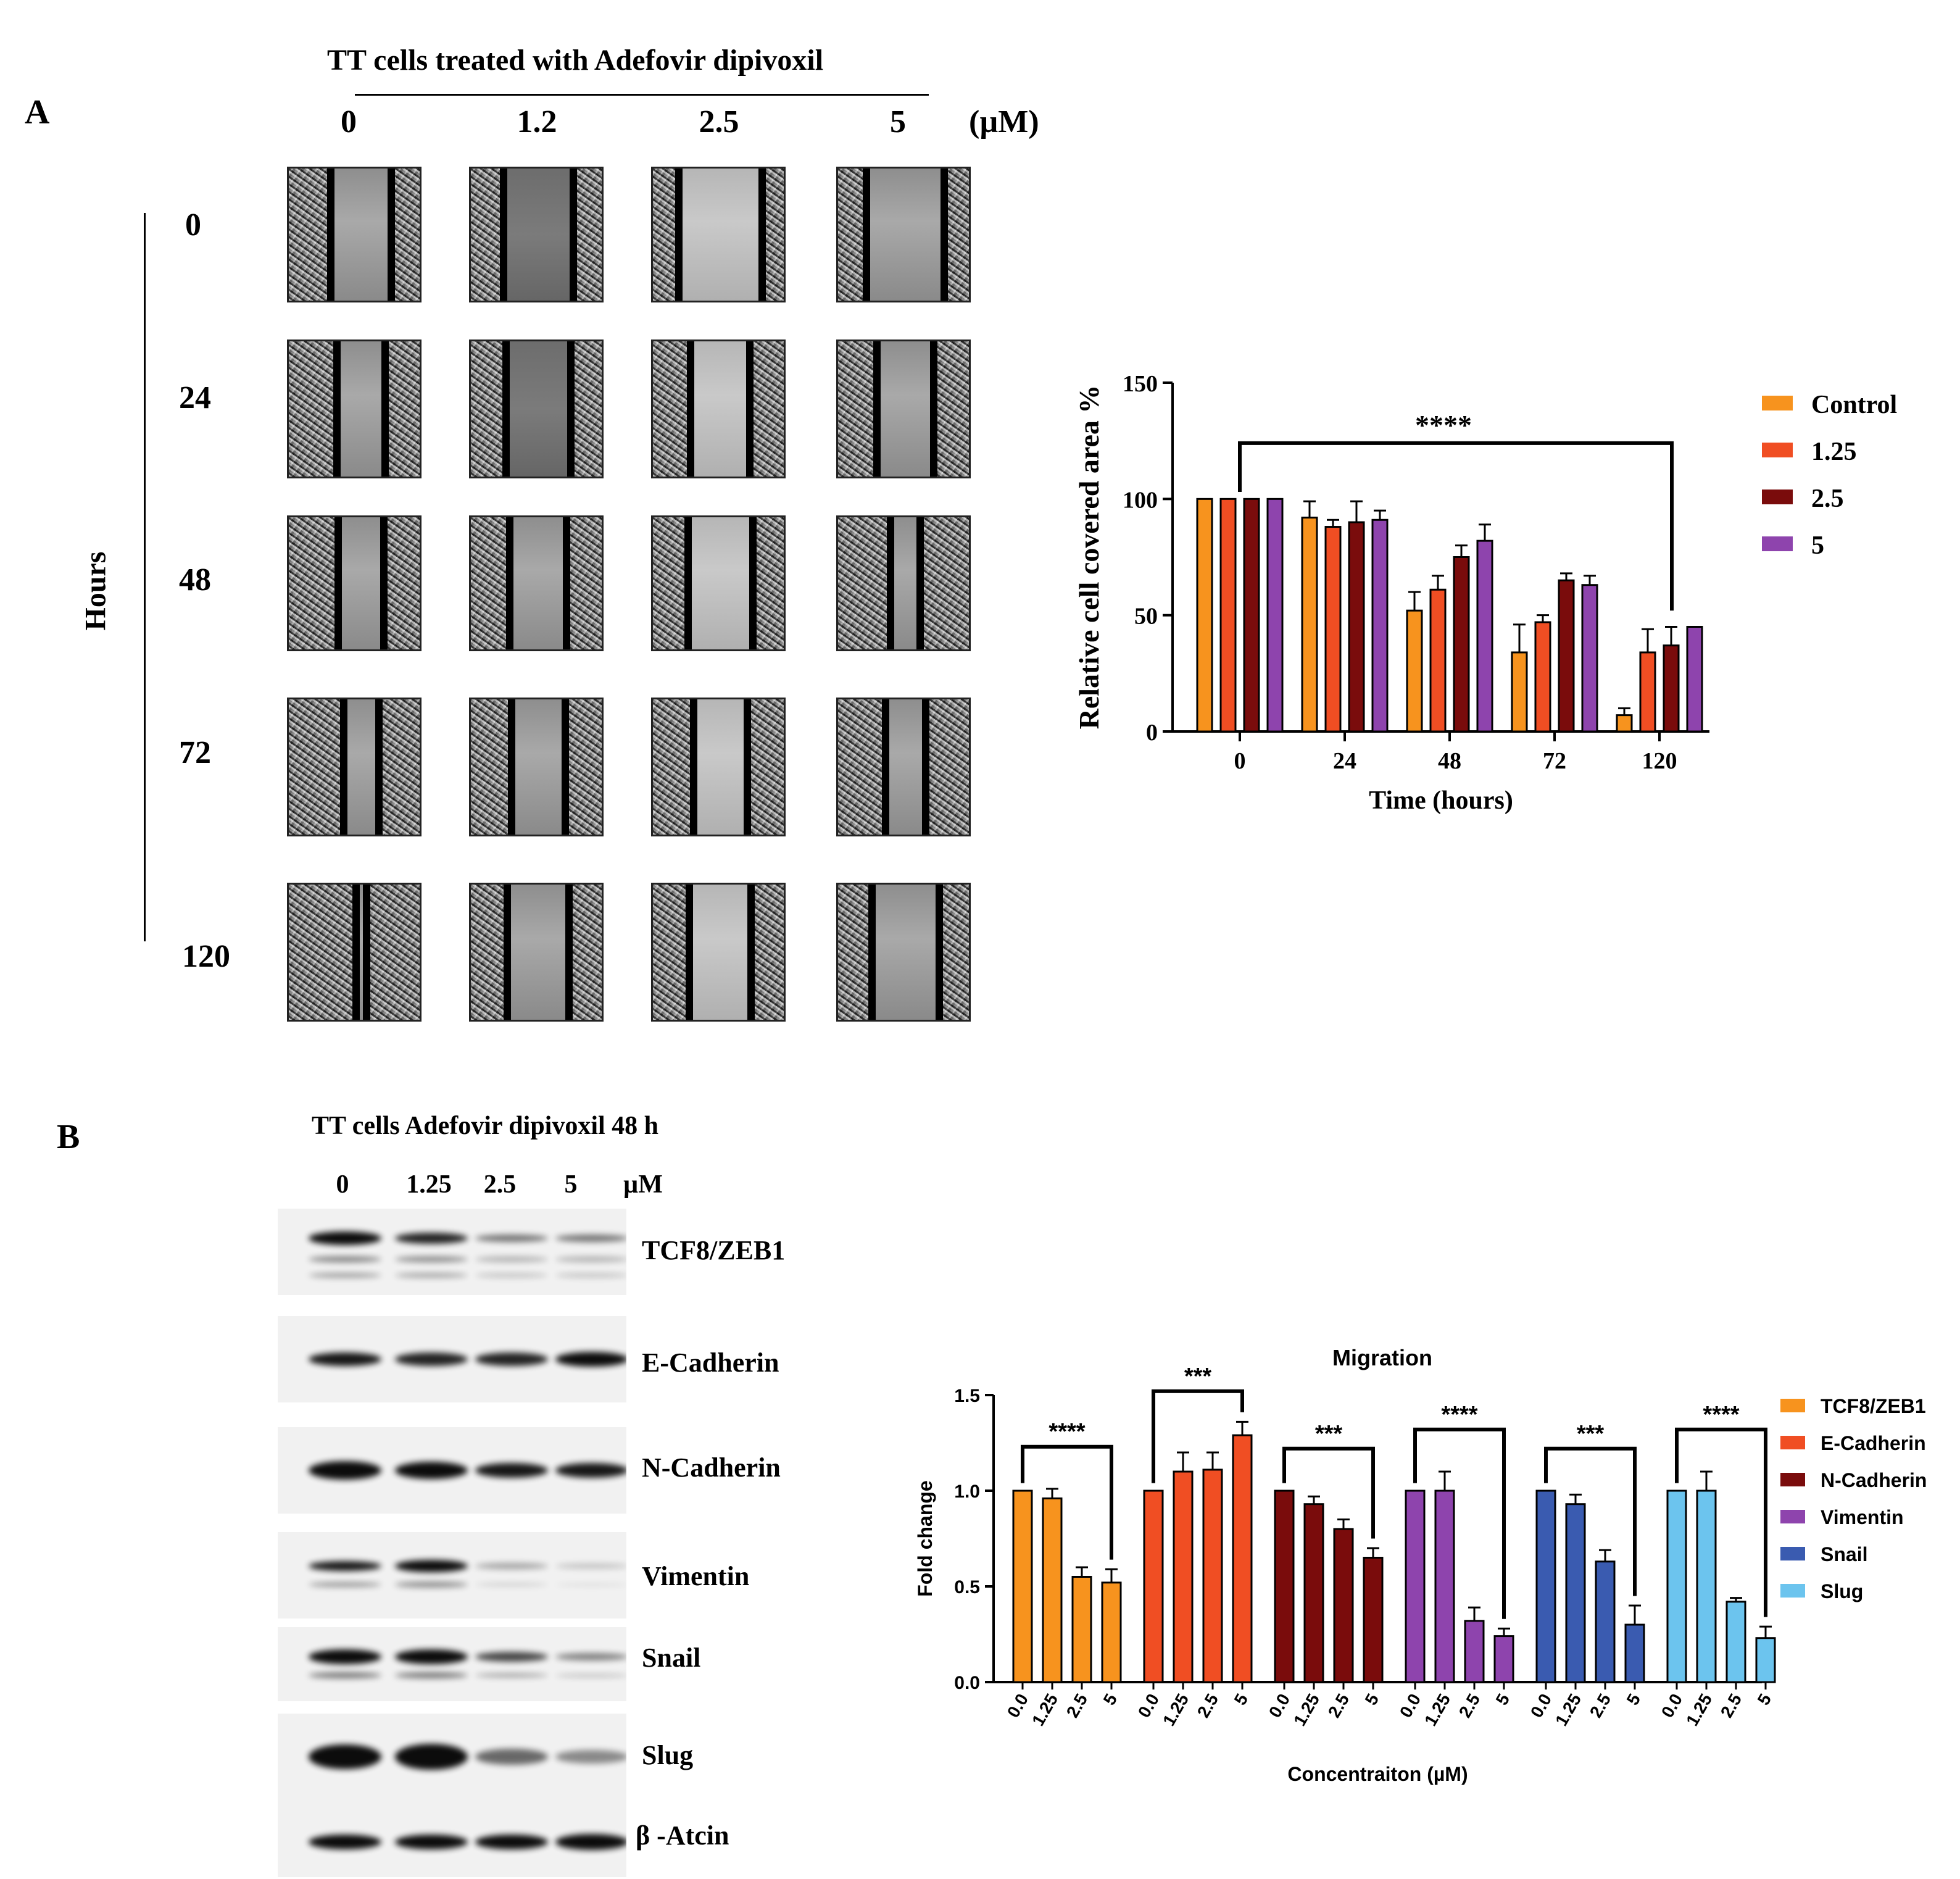 This screenshot has height=1879, width=1960. What do you see at coordinates (68, 1137) in the screenshot?
I see `panel-b-label: B` at bounding box center [68, 1137].